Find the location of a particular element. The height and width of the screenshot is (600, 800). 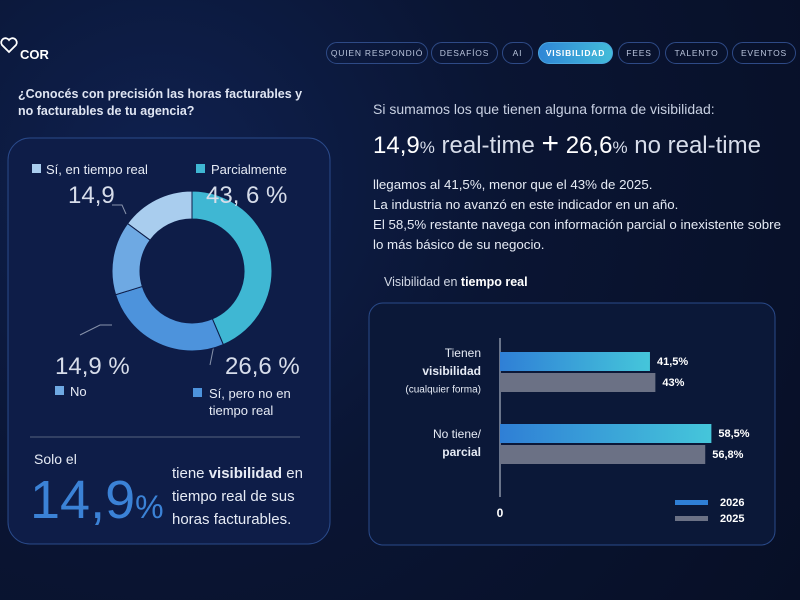

category-label: Tienen is located at coordinates (463, 353).